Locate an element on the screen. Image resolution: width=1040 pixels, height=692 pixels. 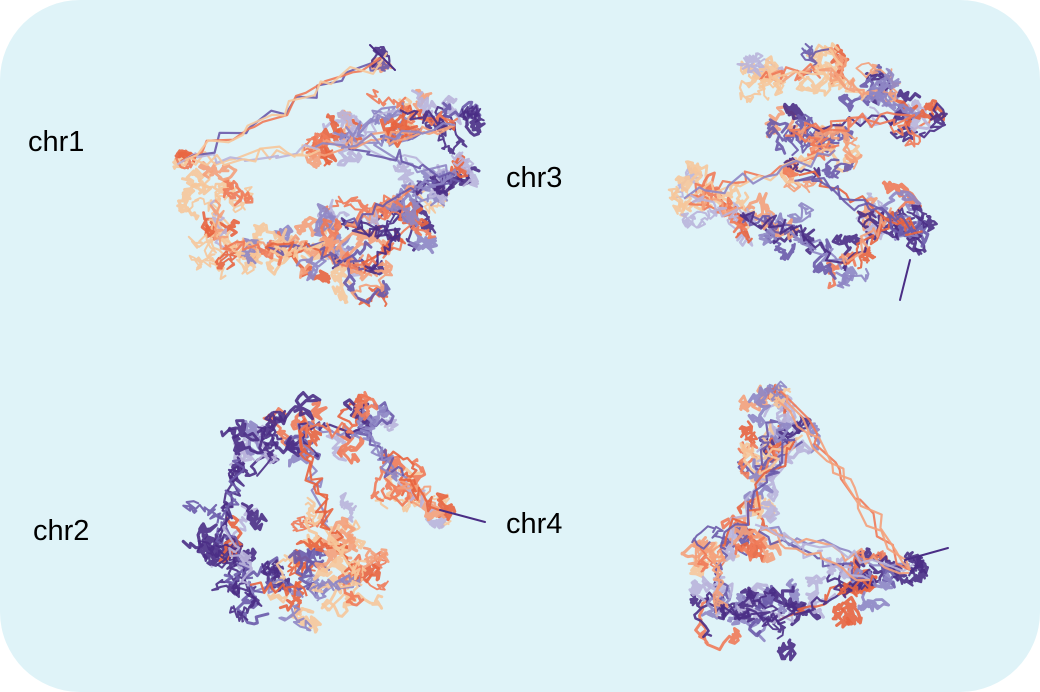
chr1-structure is located at coordinates (329, 177).